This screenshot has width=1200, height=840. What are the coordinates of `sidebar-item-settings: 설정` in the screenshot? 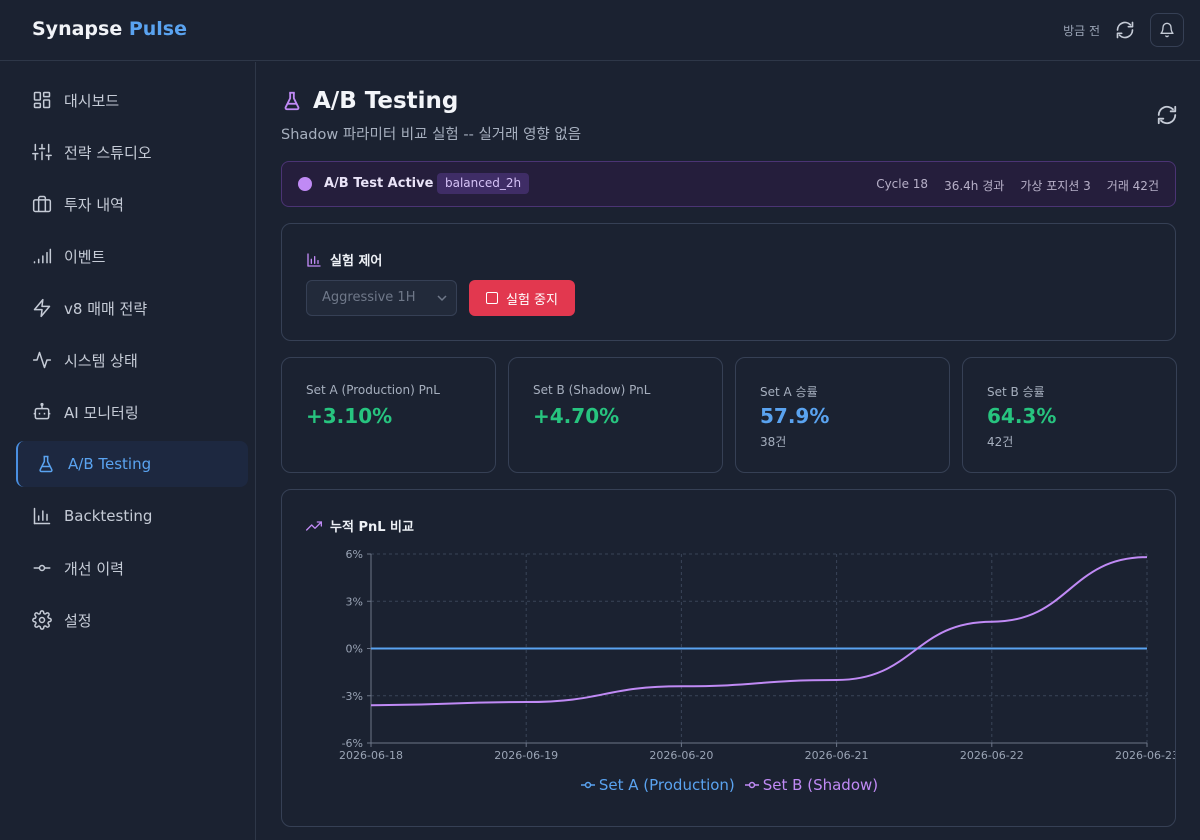 It's located at (132, 620).